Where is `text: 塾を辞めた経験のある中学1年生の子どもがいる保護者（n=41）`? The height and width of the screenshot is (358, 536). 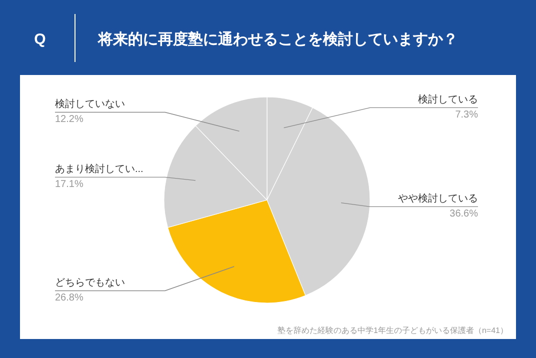
text: 塾を辞めた経験のある中学1年生の子どもがいる保護者（n=41） is located at coordinates (393, 330).